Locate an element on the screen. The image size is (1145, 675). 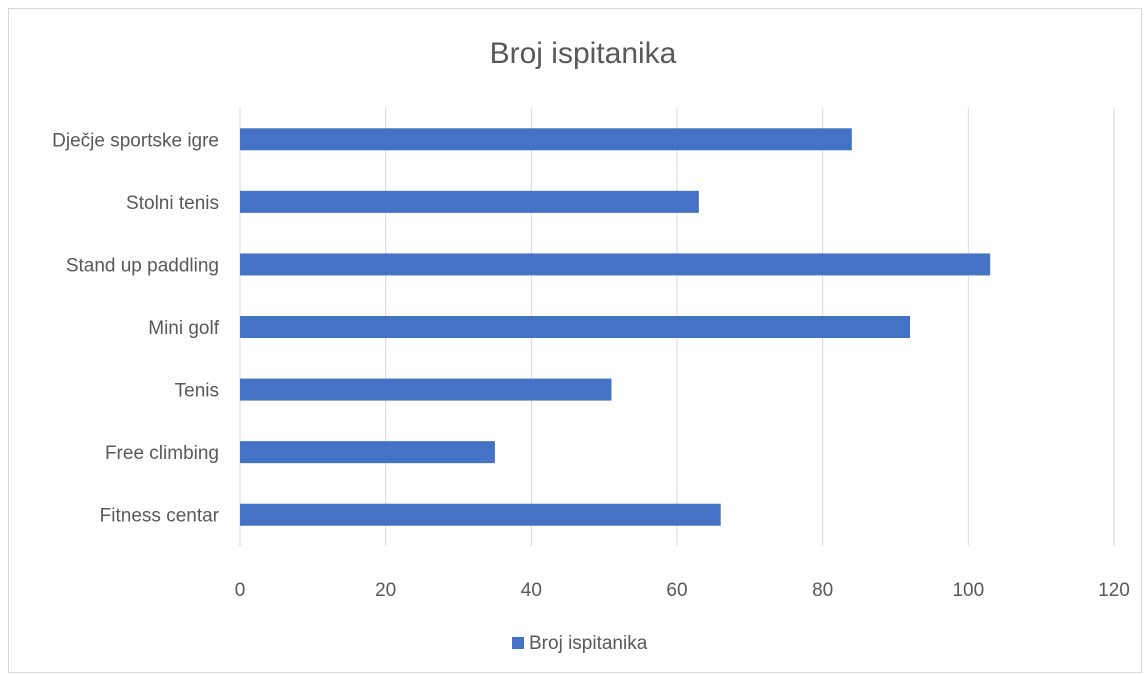
legend-swatch is located at coordinates (518, 643).